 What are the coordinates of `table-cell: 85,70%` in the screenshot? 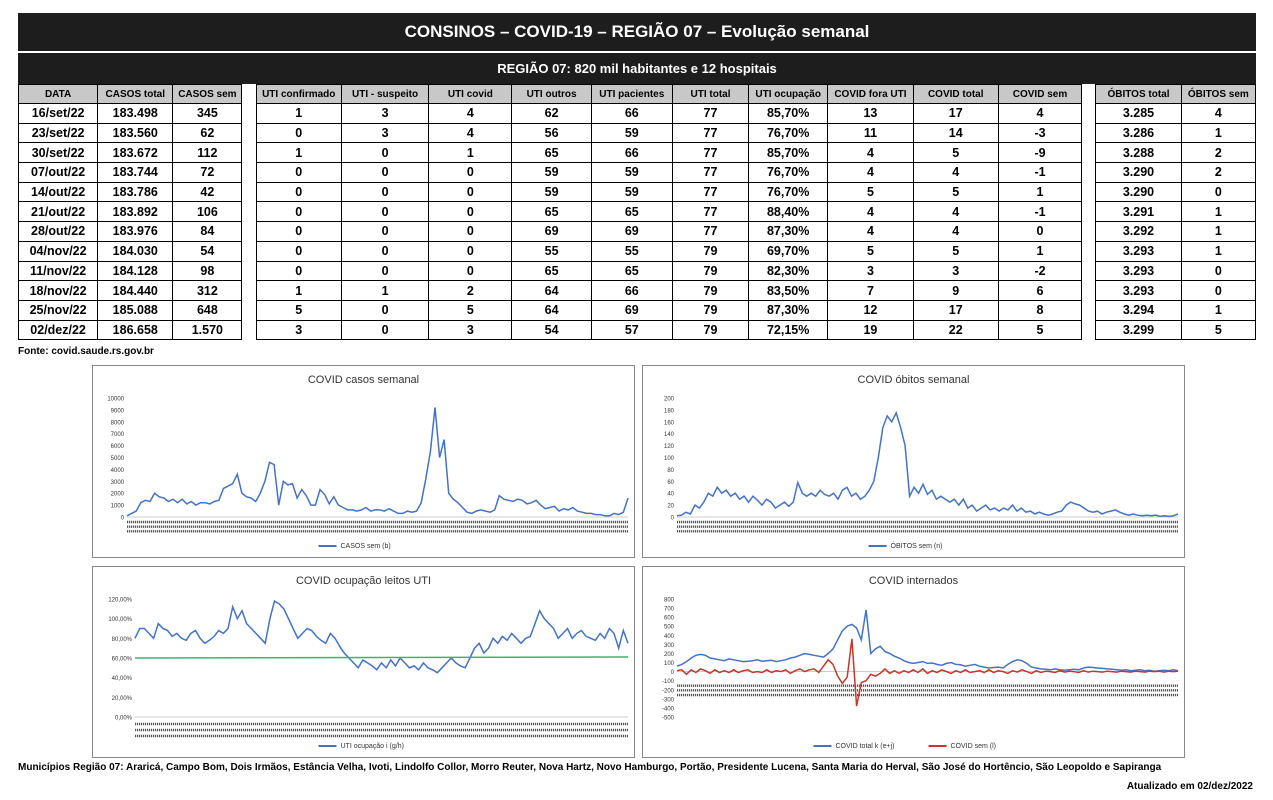 It's located at (788, 113).